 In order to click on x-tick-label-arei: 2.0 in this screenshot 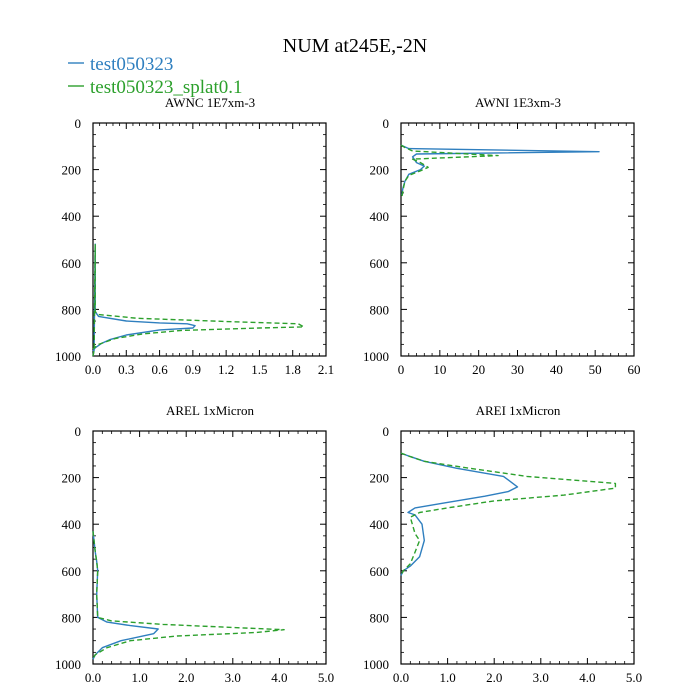, I will do `click(494, 677)`.